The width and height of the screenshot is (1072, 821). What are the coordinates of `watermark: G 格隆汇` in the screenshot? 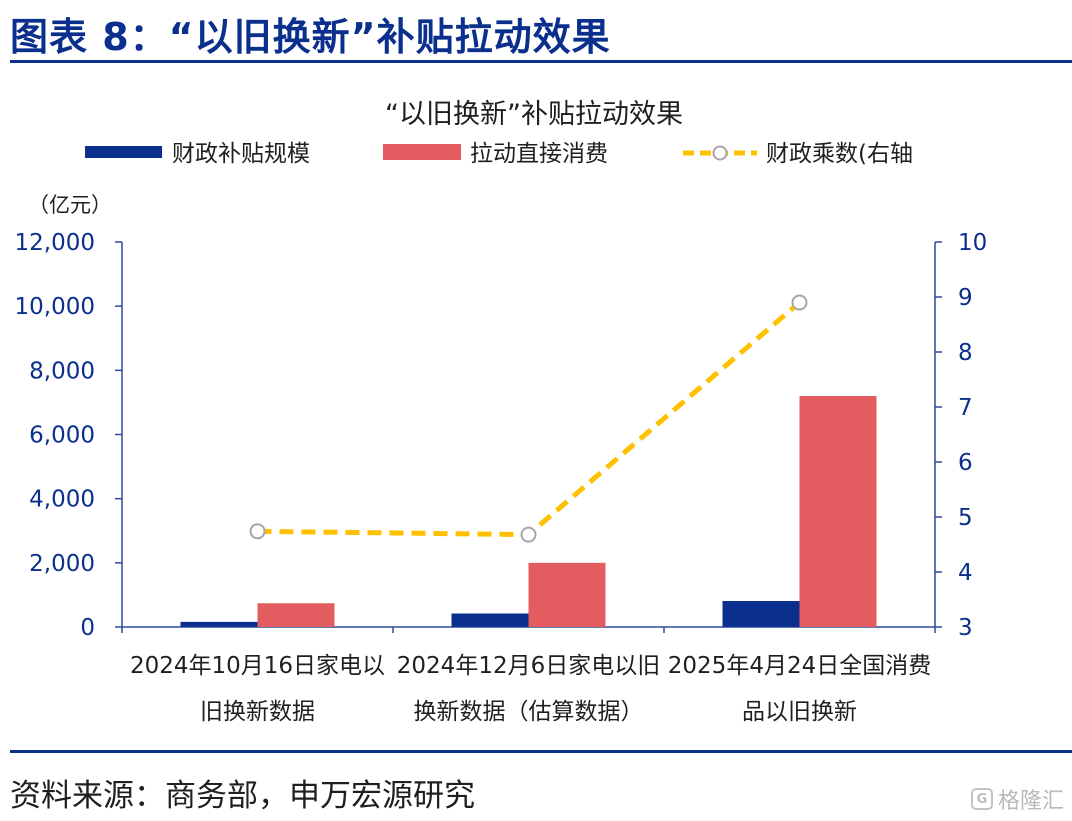 It's located at (1017, 799).